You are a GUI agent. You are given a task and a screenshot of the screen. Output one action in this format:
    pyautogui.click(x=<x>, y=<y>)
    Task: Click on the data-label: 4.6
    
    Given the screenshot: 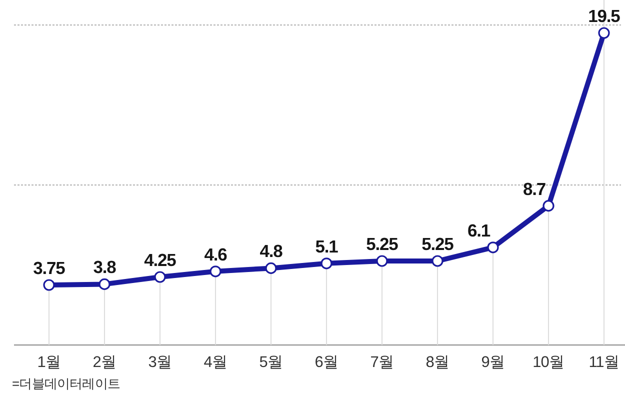 What is the action you would take?
    pyautogui.click(x=216, y=254)
    